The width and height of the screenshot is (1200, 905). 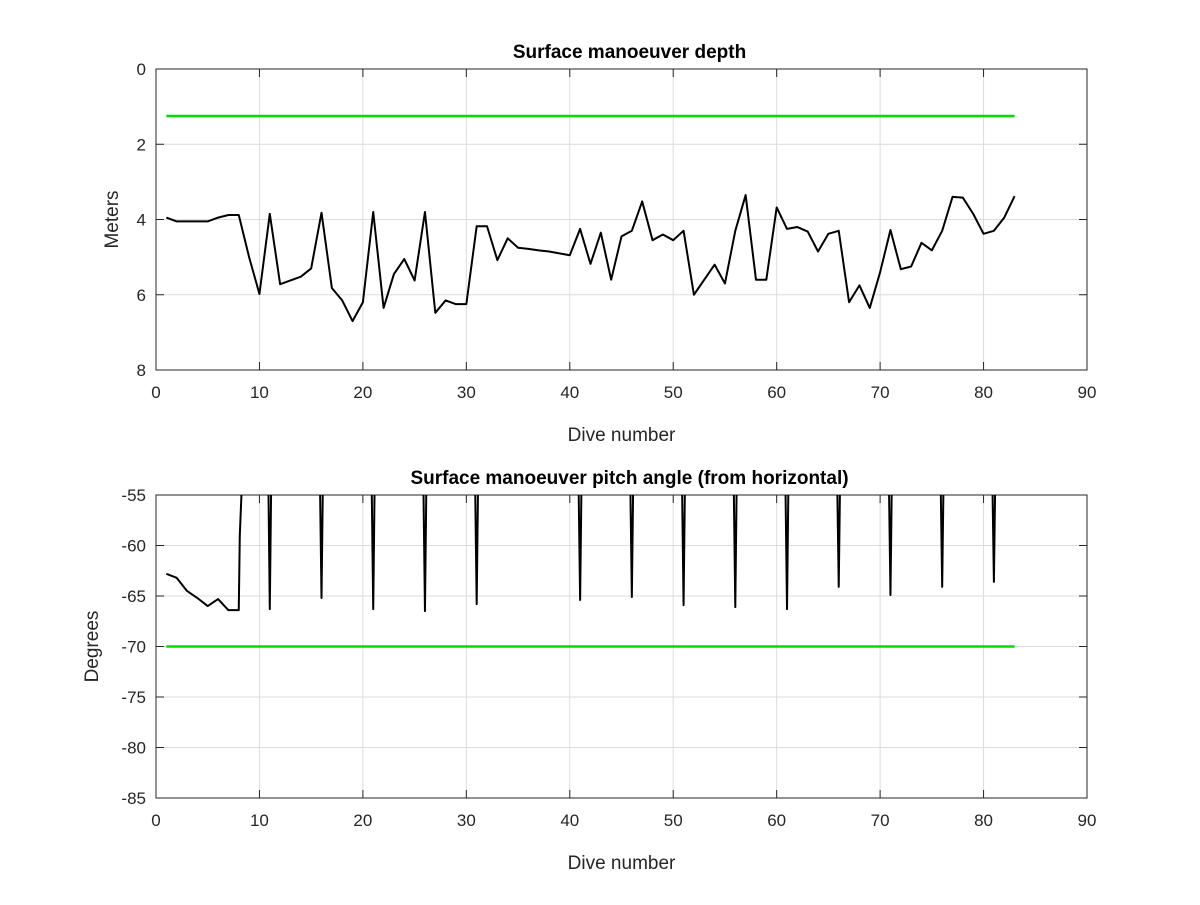 What do you see at coordinates (141, 220) in the screenshot?
I see `y-tick-label: 4` at bounding box center [141, 220].